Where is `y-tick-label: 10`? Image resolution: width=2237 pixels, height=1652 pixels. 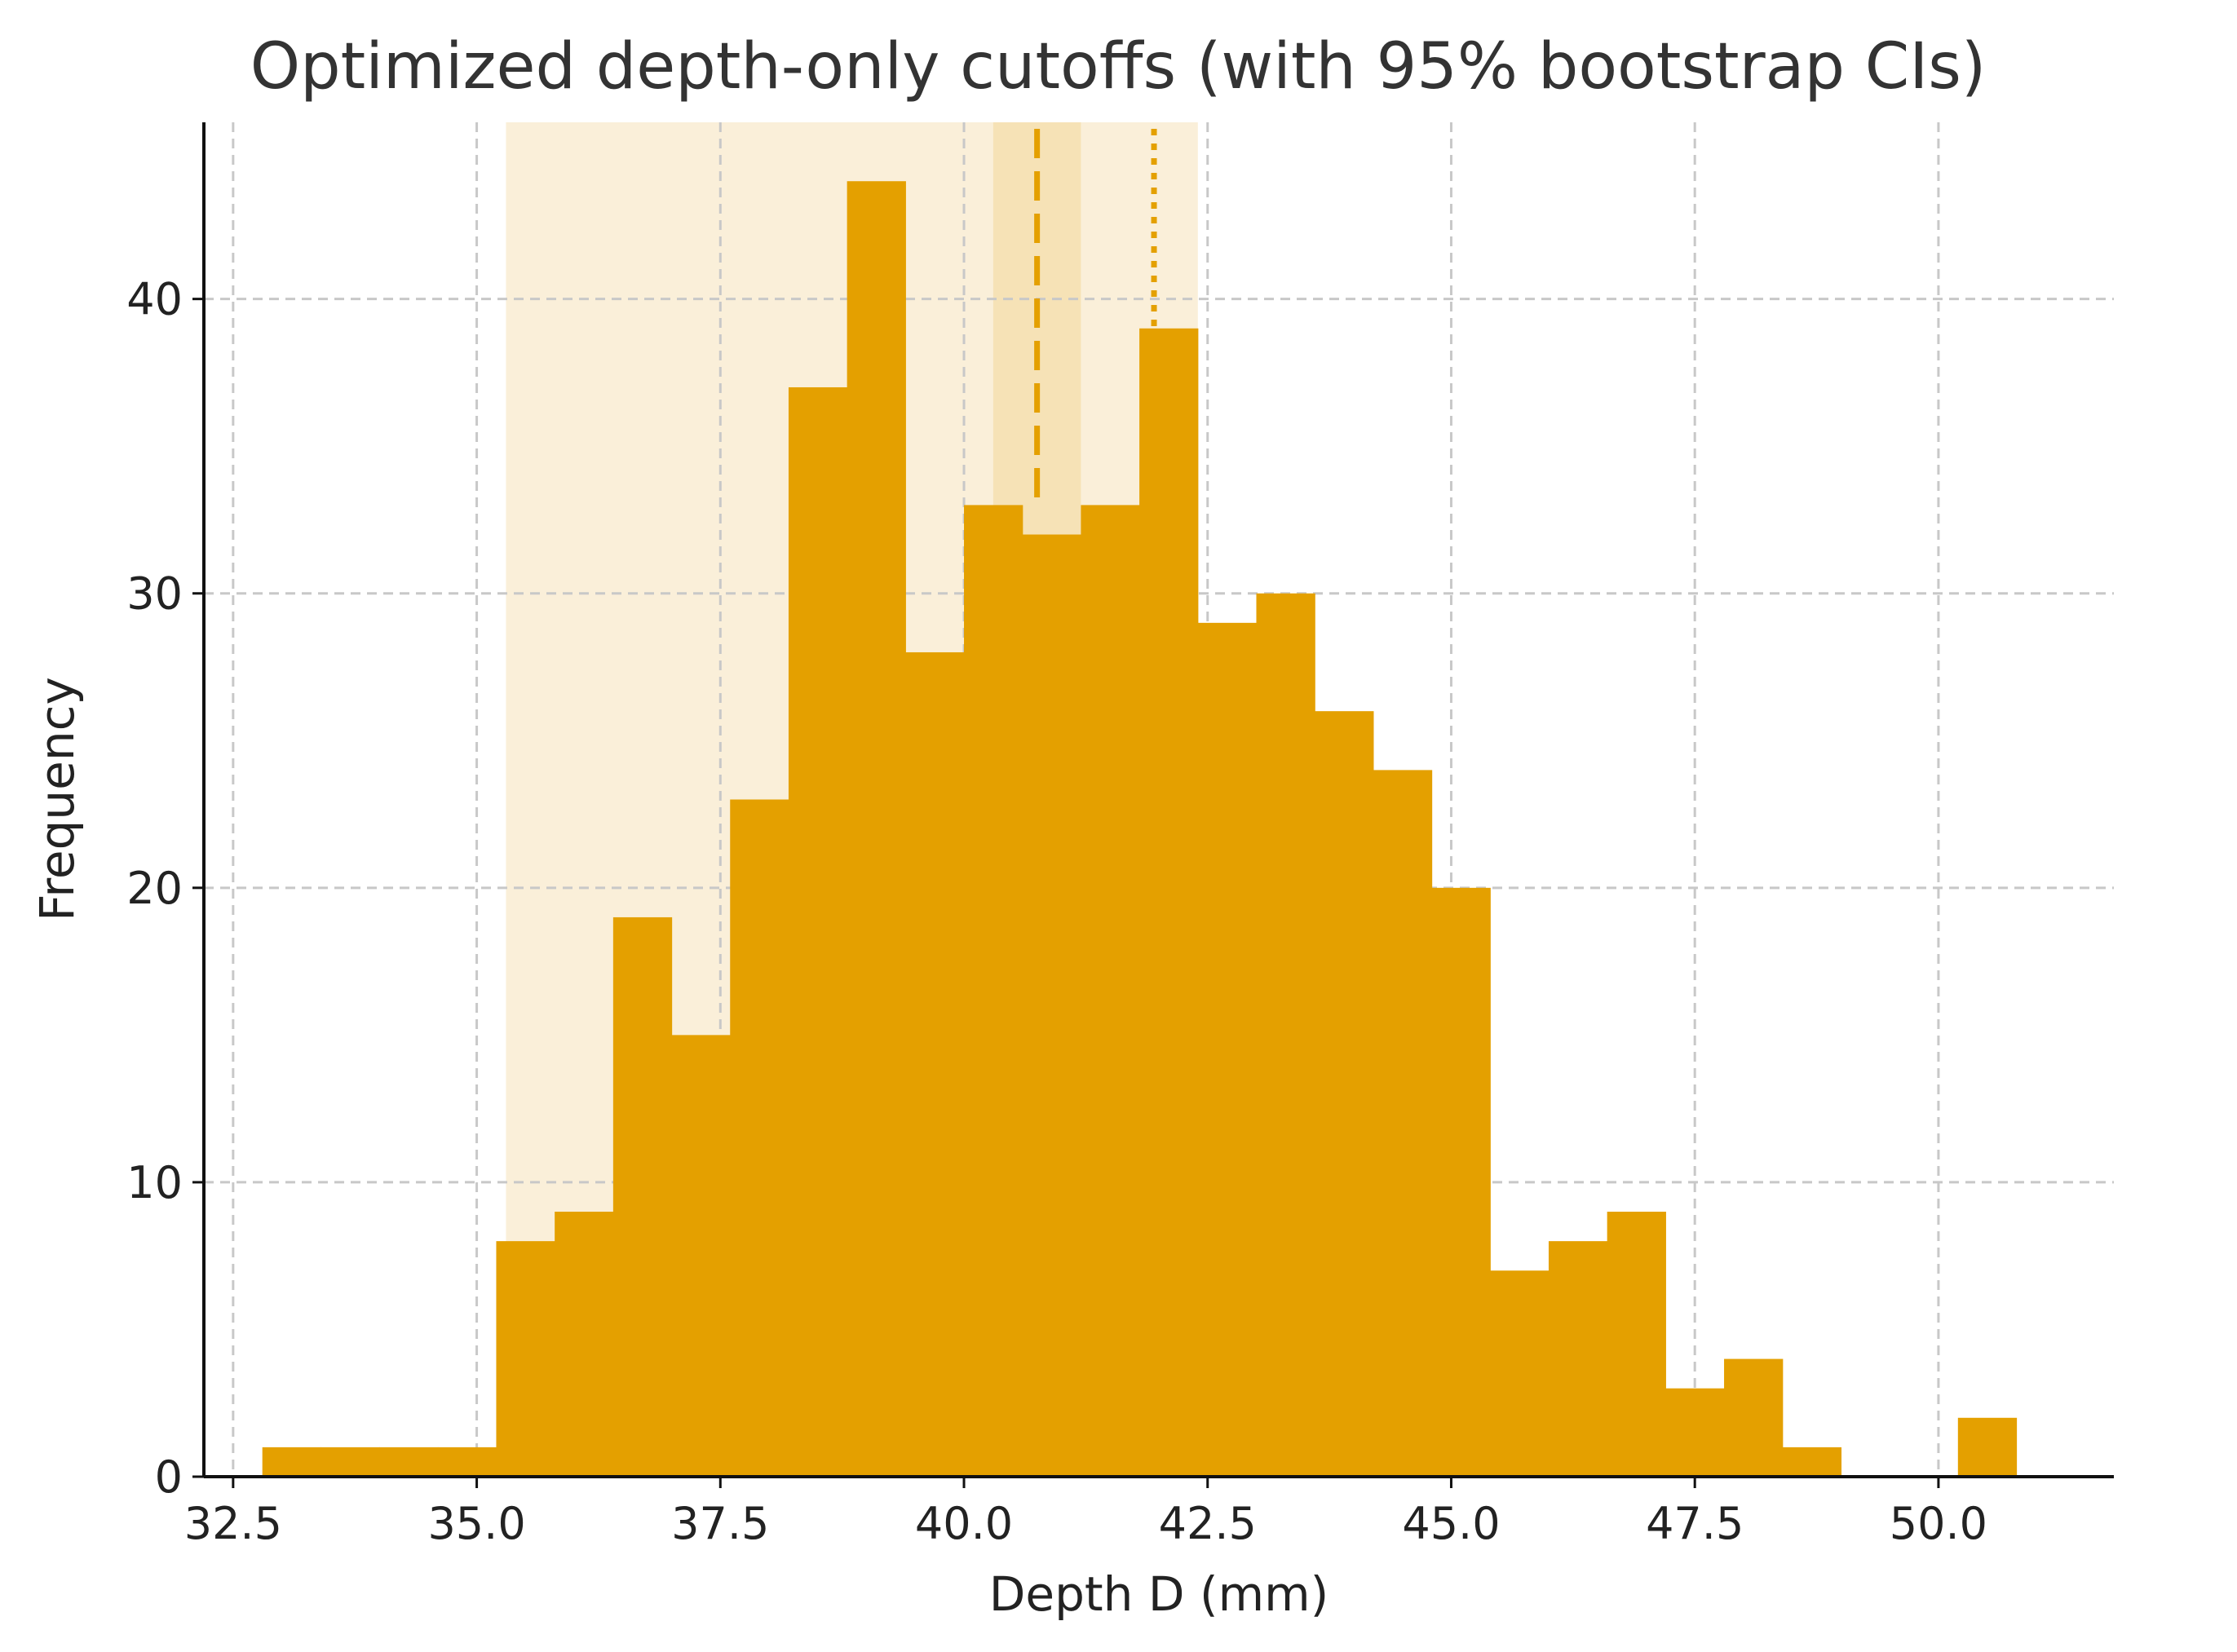
y-tick-label: 10 is located at coordinates (154, 1182).